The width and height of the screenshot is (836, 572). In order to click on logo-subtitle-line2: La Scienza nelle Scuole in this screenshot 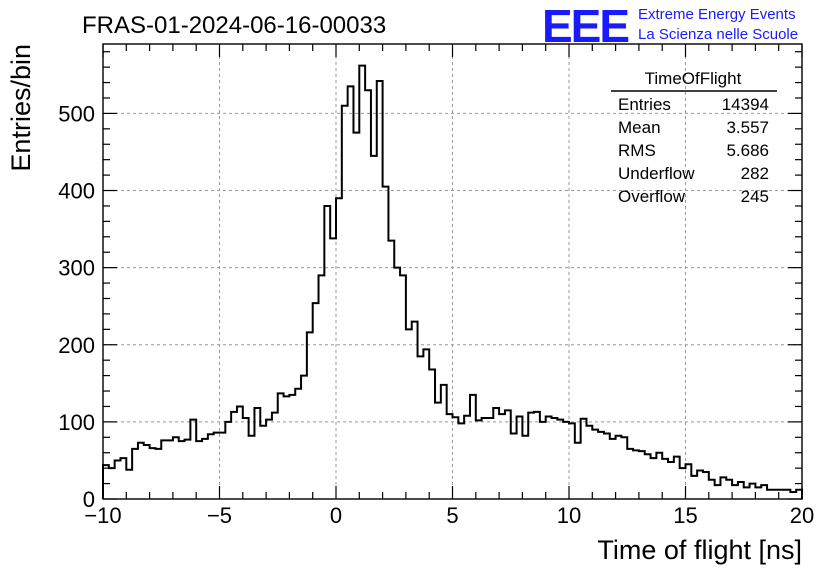, I will do `click(718, 34)`.